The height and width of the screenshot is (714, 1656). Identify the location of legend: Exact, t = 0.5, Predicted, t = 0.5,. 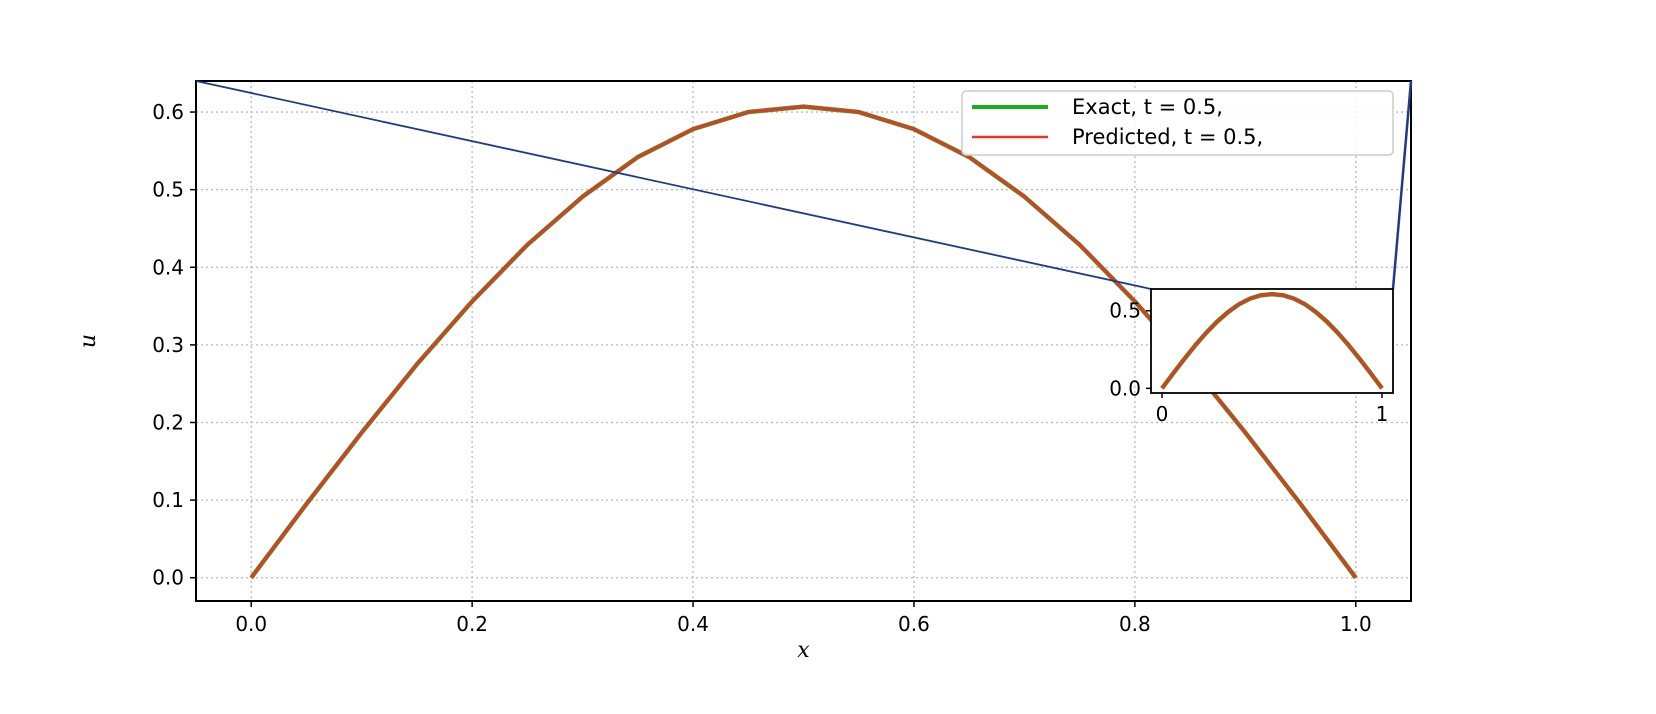
(1177, 123).